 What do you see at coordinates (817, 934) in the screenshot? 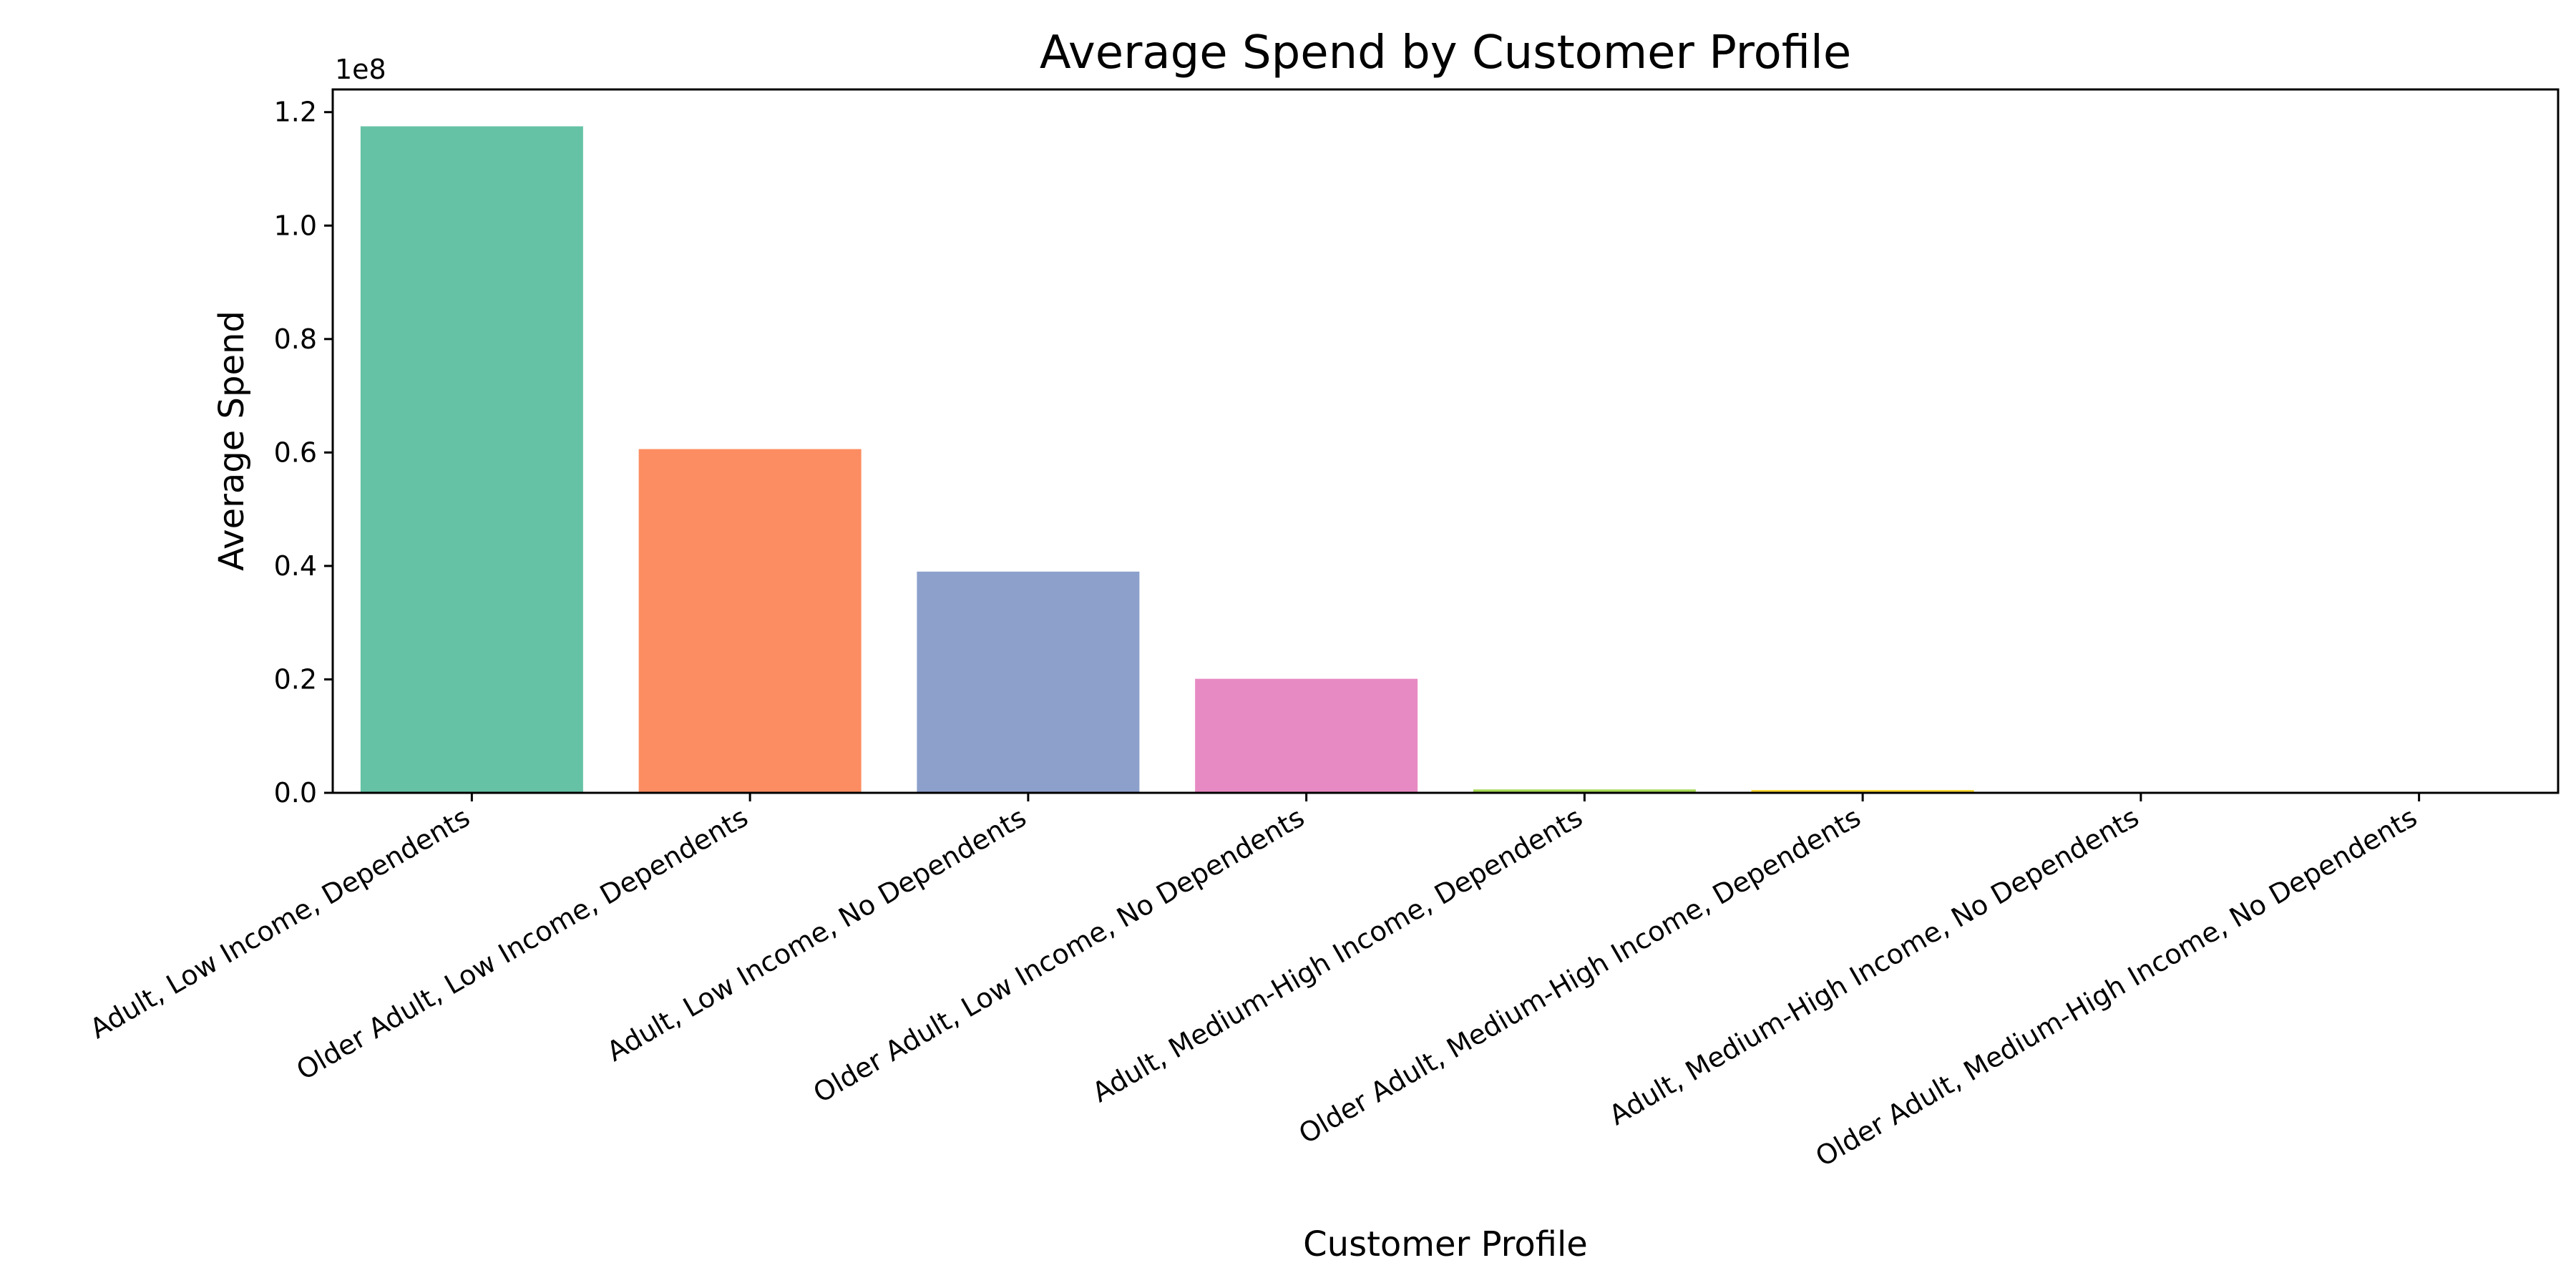
I see `x-tick-label: Adult, Low Income, No Dependents` at bounding box center [817, 934].